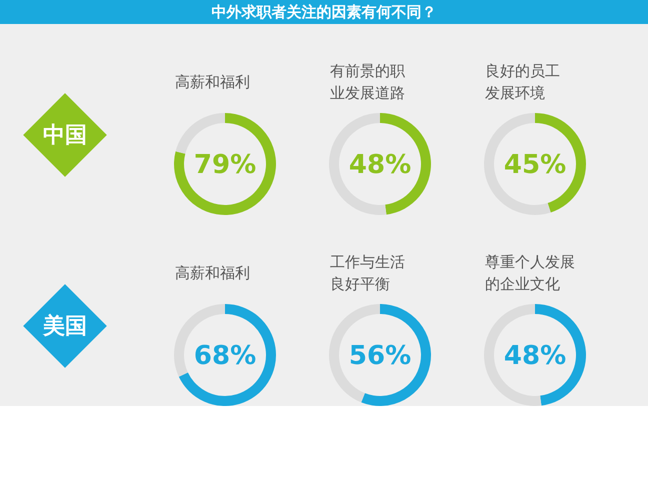 This screenshot has height=478, width=648. Describe the element at coordinates (535, 165) in the screenshot. I see `data-label: 45%` at that location.